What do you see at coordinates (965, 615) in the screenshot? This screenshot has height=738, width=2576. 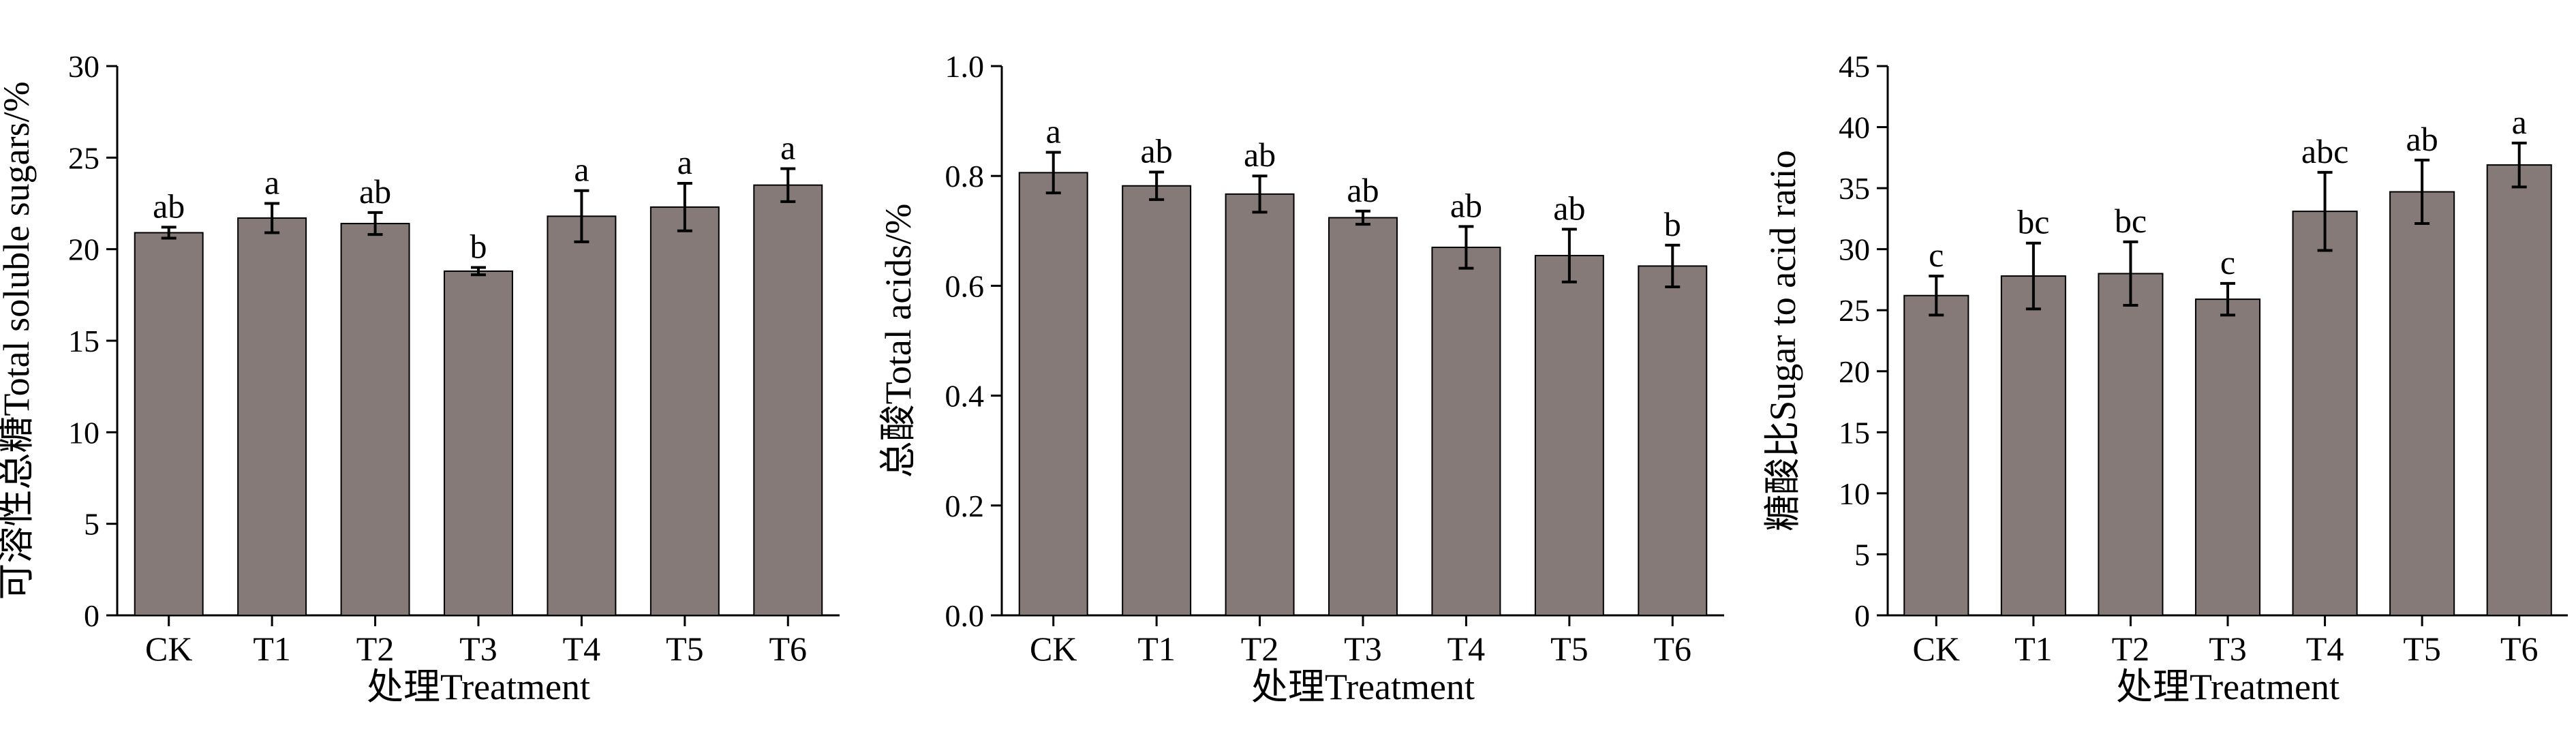 I see `y-tick-label: 0.0` at bounding box center [965, 615].